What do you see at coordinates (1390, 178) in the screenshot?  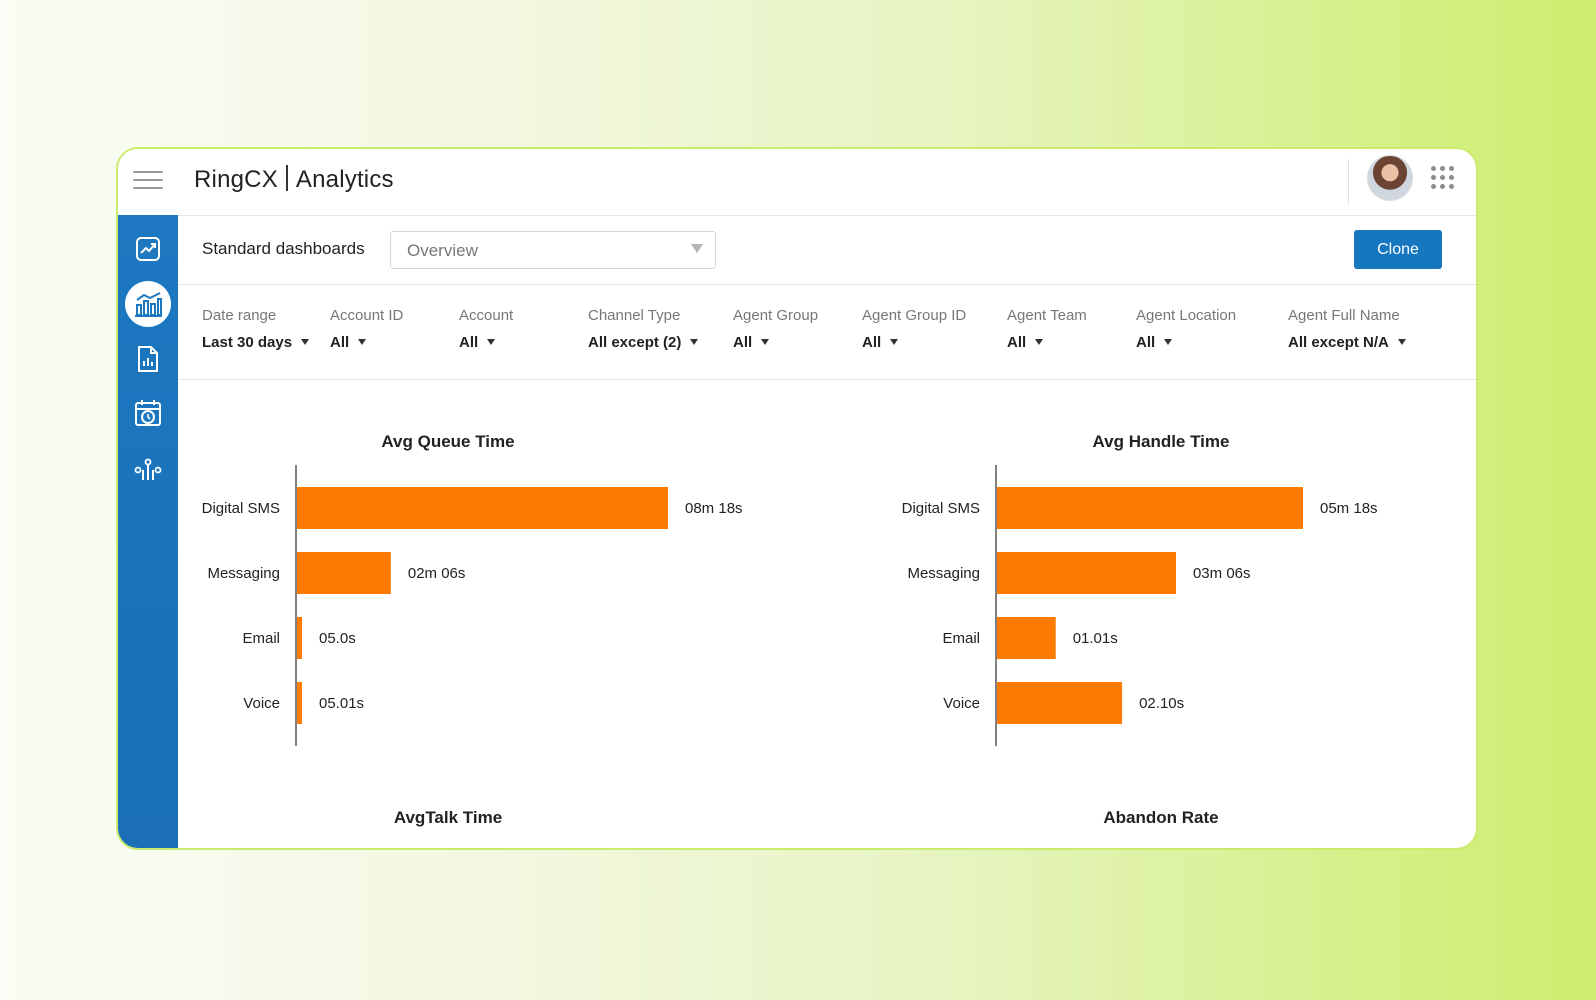 I see `user-avatar` at bounding box center [1390, 178].